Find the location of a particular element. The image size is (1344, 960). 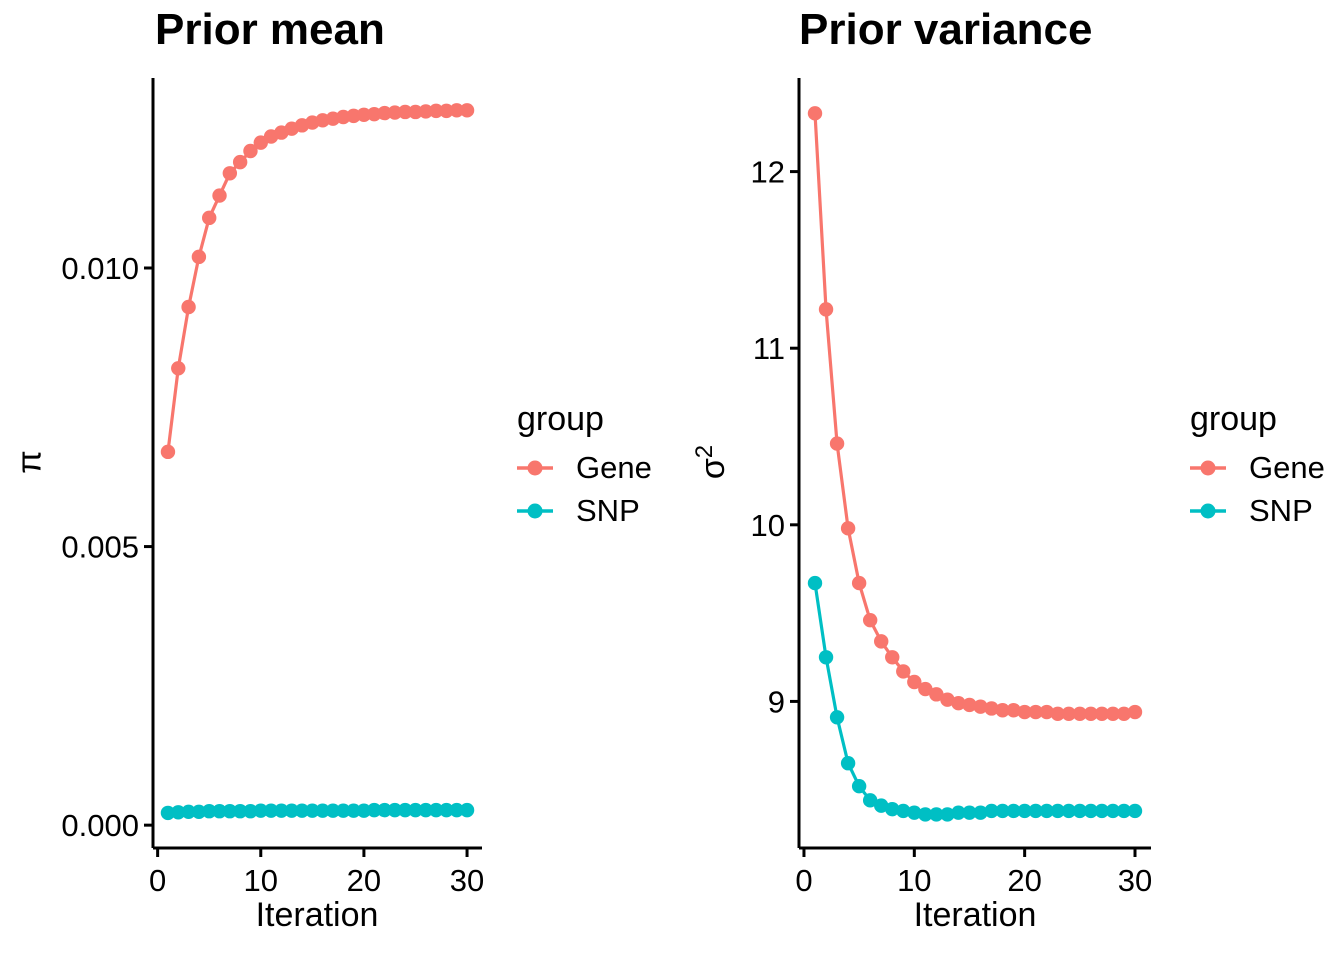

x-tick-label: 30 is located at coordinates (467, 880).